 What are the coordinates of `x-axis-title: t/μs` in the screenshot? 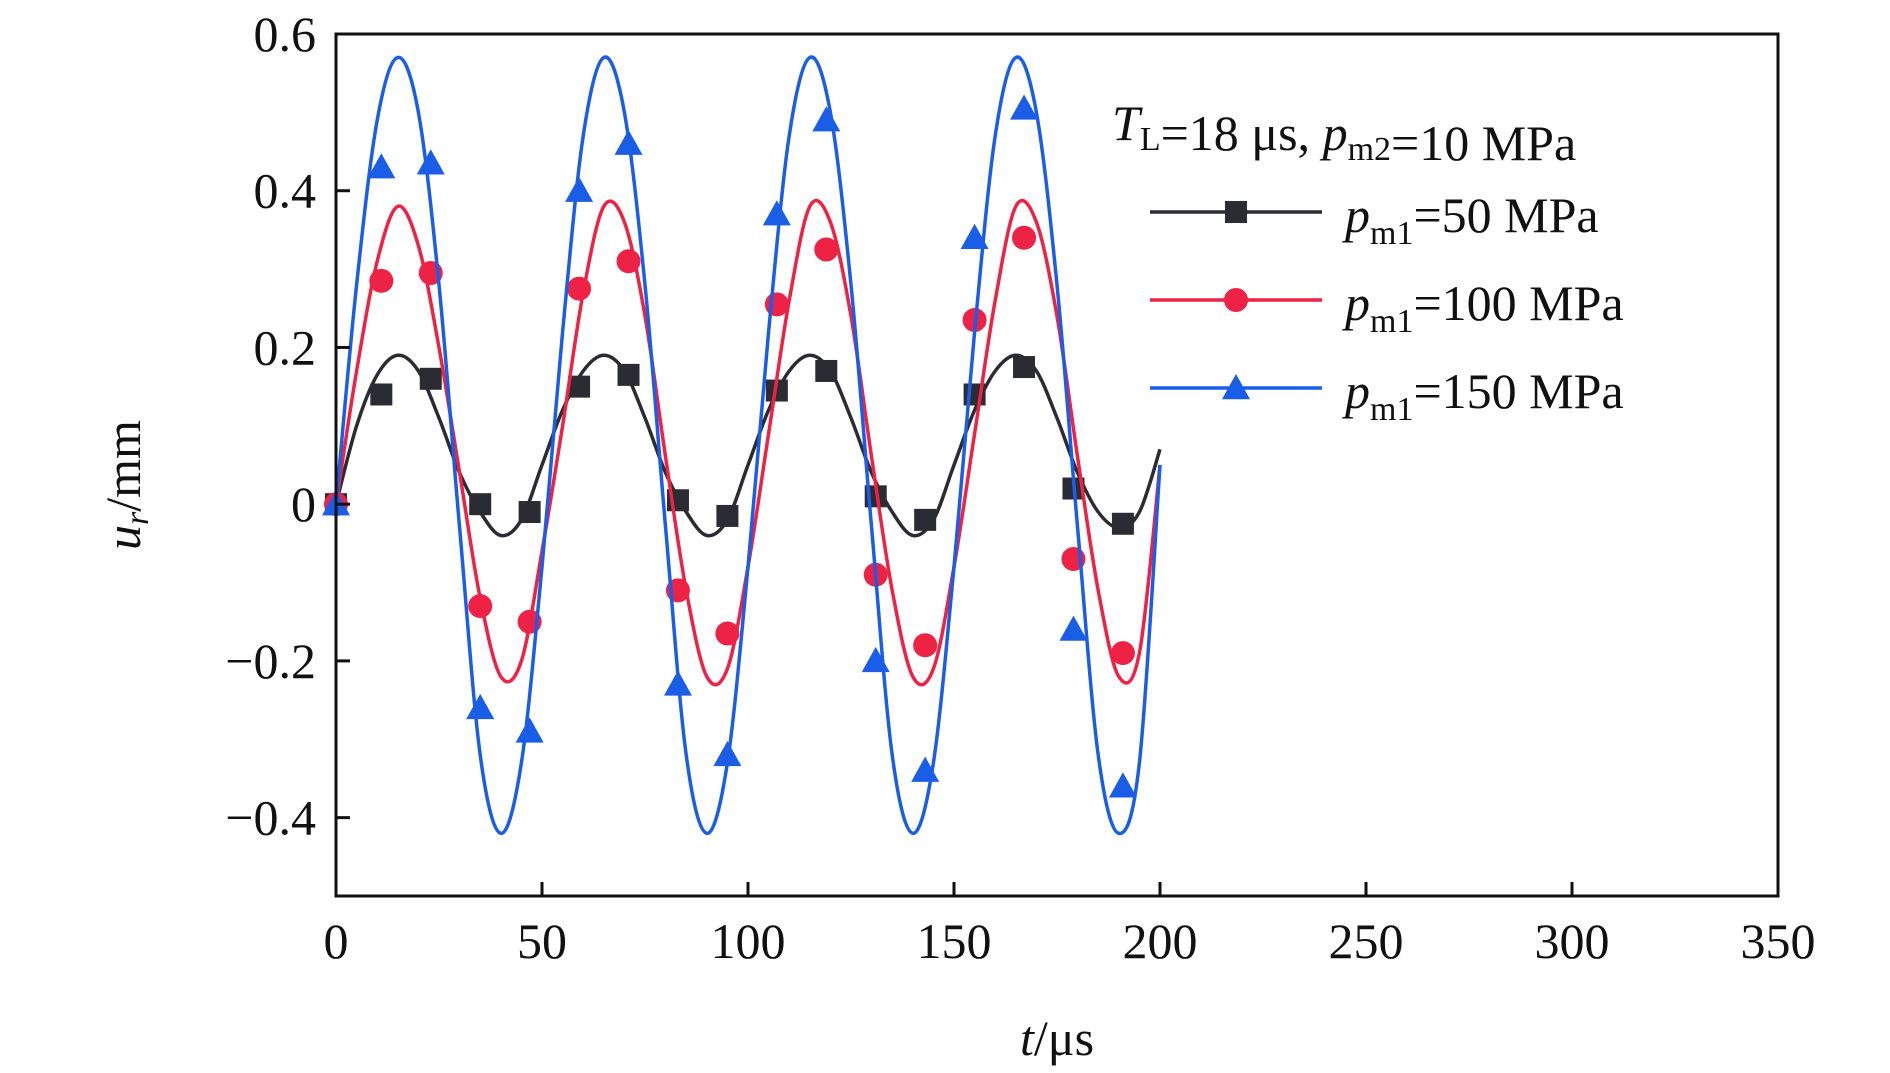 It's located at (1057, 1038).